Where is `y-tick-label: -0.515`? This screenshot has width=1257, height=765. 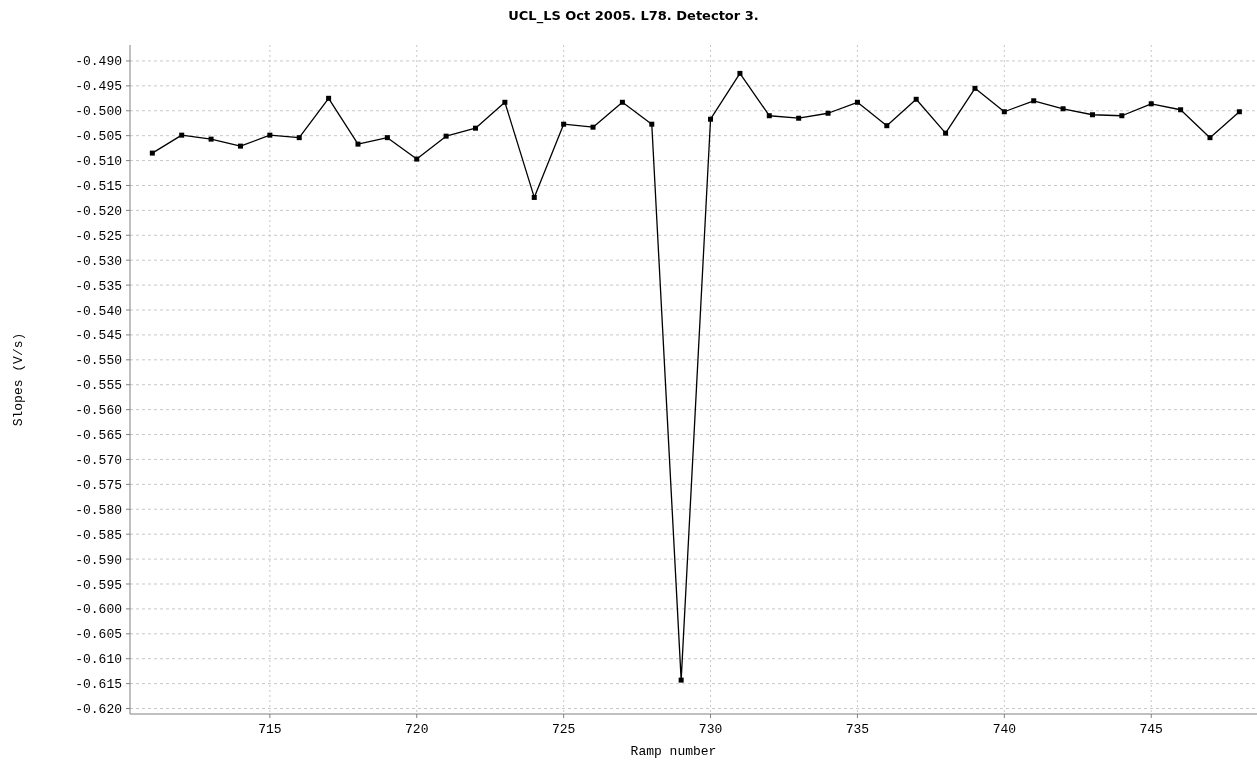
y-tick-label: -0.515 is located at coordinates (98, 187).